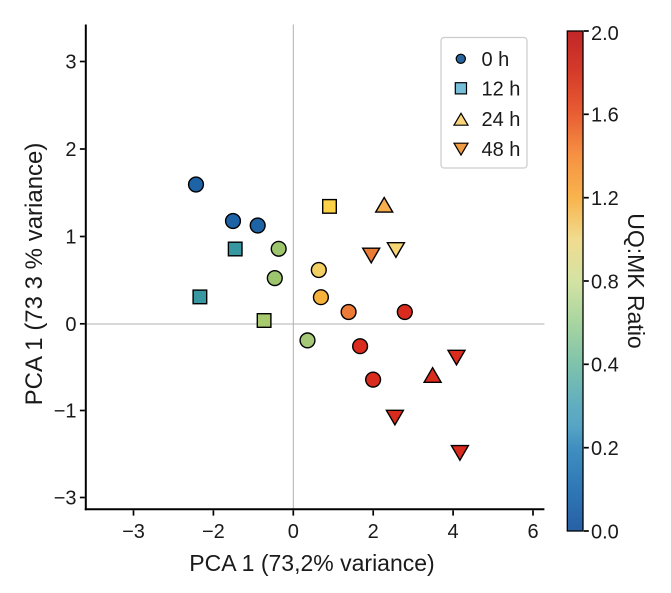 The image size is (671, 593). Describe the element at coordinates (605, 34) in the screenshot. I see `svg-text: 2.0` at that location.